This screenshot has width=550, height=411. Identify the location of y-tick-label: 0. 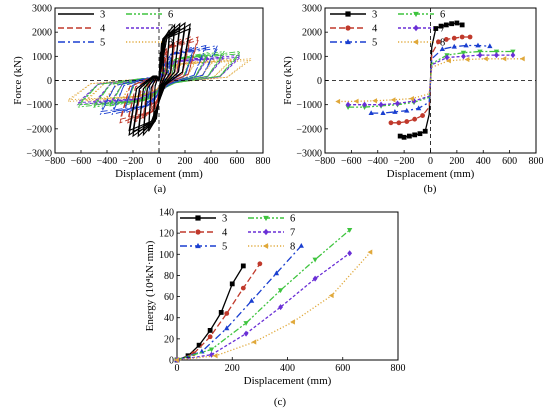
(171, 361).